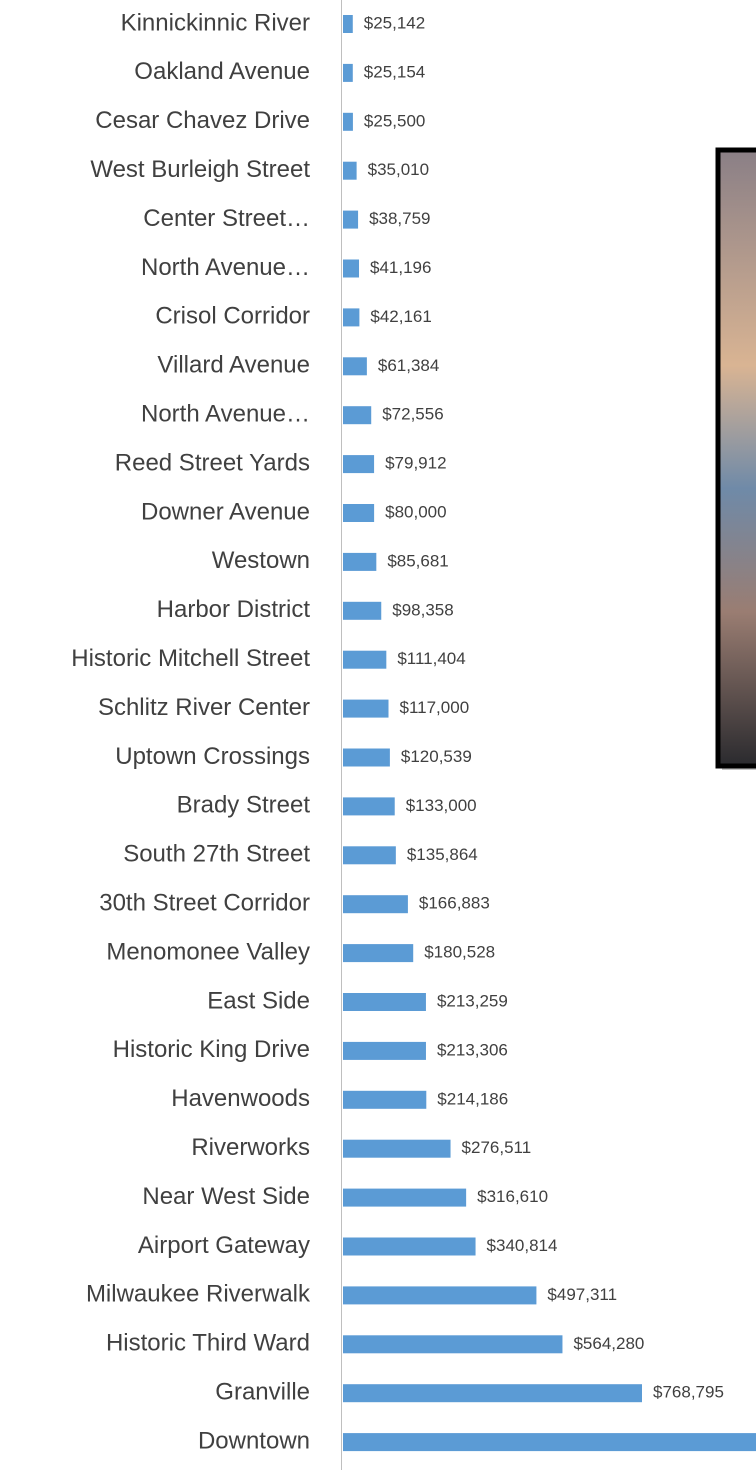  I want to click on value-label: $25,500, so click(394, 120).